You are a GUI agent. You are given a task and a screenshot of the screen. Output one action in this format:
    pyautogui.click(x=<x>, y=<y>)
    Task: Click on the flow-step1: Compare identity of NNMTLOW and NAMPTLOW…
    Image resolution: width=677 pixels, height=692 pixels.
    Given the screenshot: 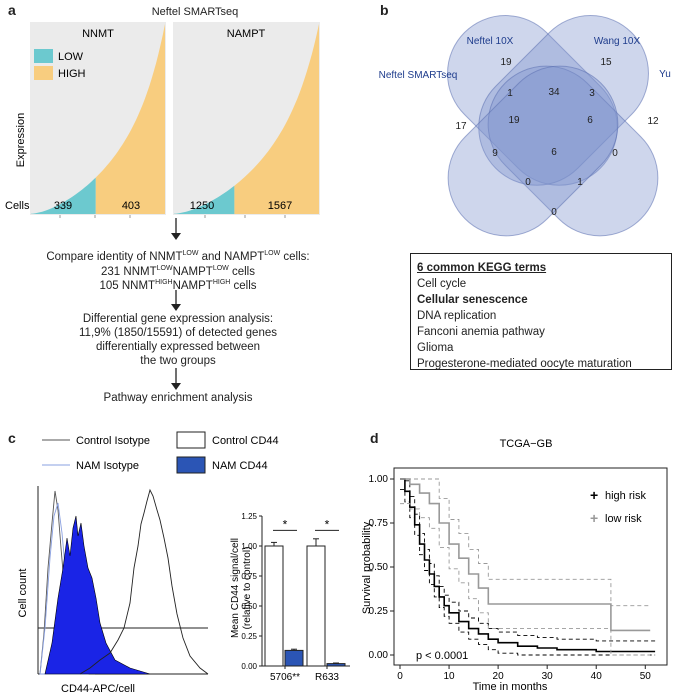 What is the action you would take?
    pyautogui.click(x=178, y=256)
    